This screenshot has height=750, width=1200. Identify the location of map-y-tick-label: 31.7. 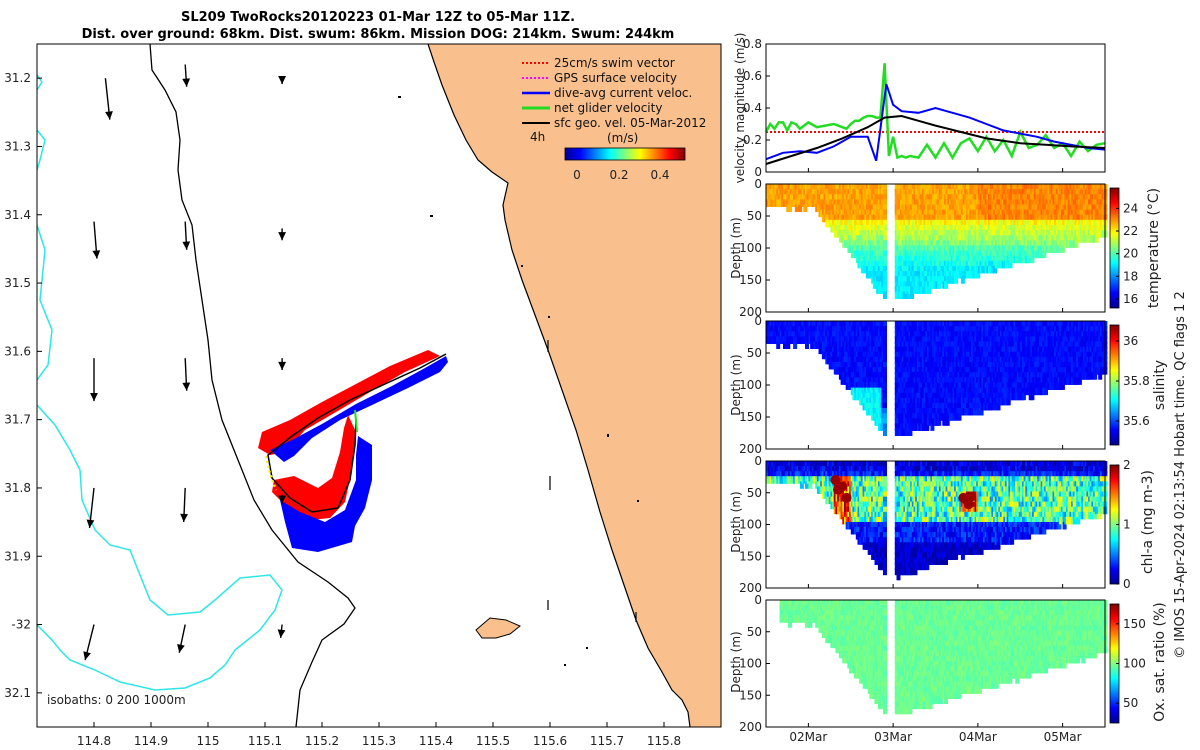
(17, 420).